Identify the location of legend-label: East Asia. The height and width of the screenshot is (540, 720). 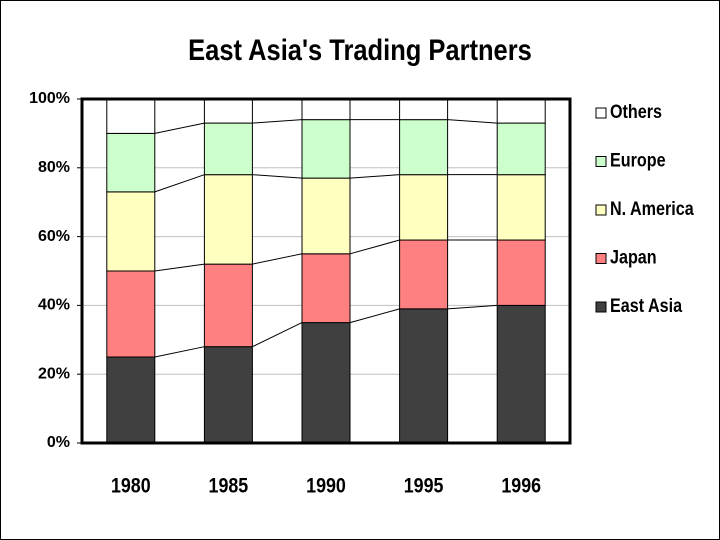
(646, 306).